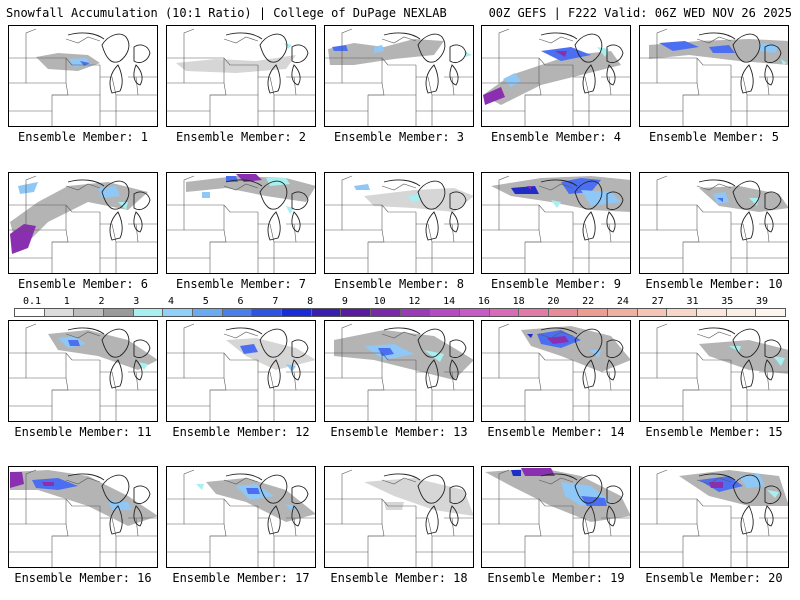 The image size is (800, 600). I want to click on ensemble-panel: Ensemble Member: 16, so click(83, 526).